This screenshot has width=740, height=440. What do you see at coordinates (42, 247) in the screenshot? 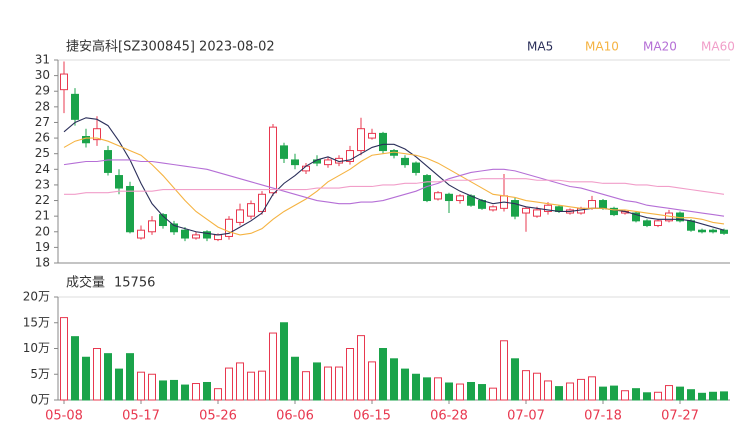
I see `y-tick-label: 19` at bounding box center [42, 247].